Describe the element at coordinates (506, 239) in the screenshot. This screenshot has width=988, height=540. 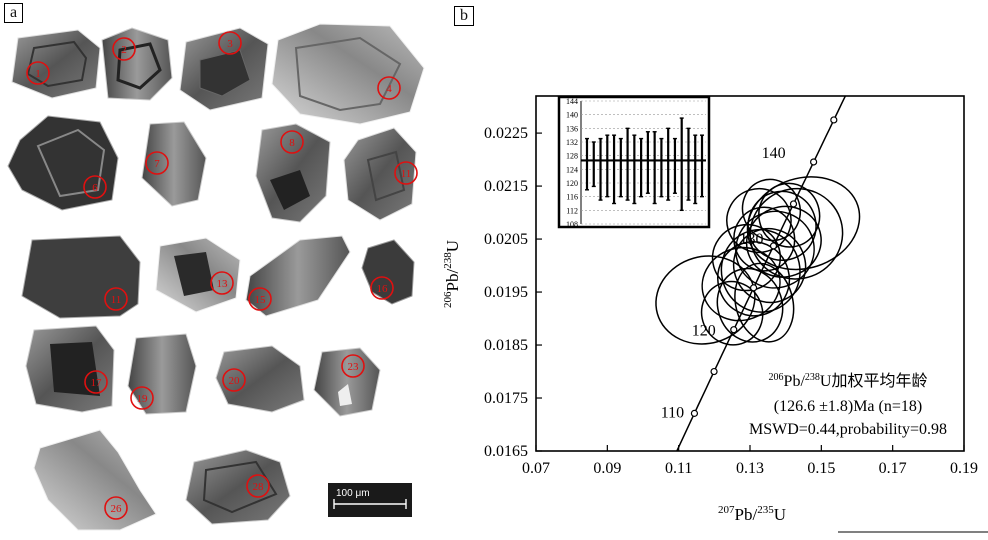
I see `y-tick-label: 0.0205` at that location.